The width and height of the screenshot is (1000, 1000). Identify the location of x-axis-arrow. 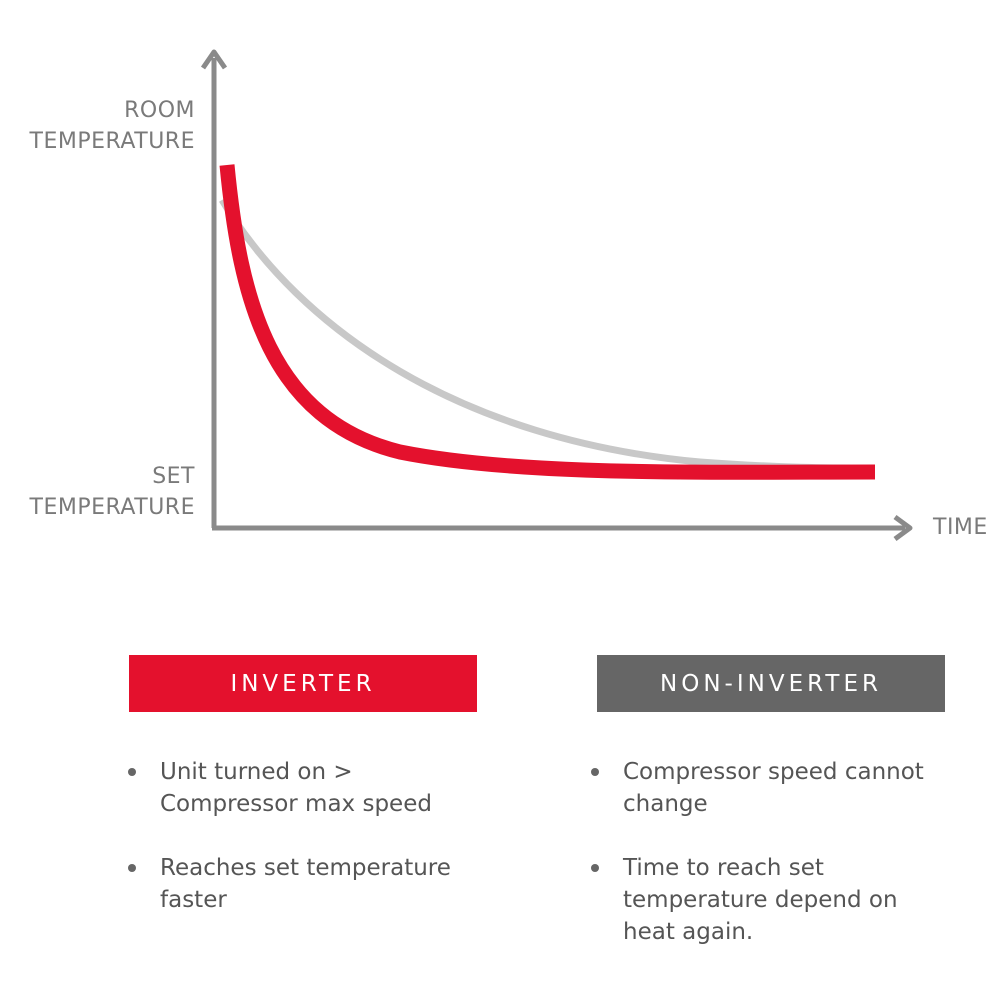
(903, 528).